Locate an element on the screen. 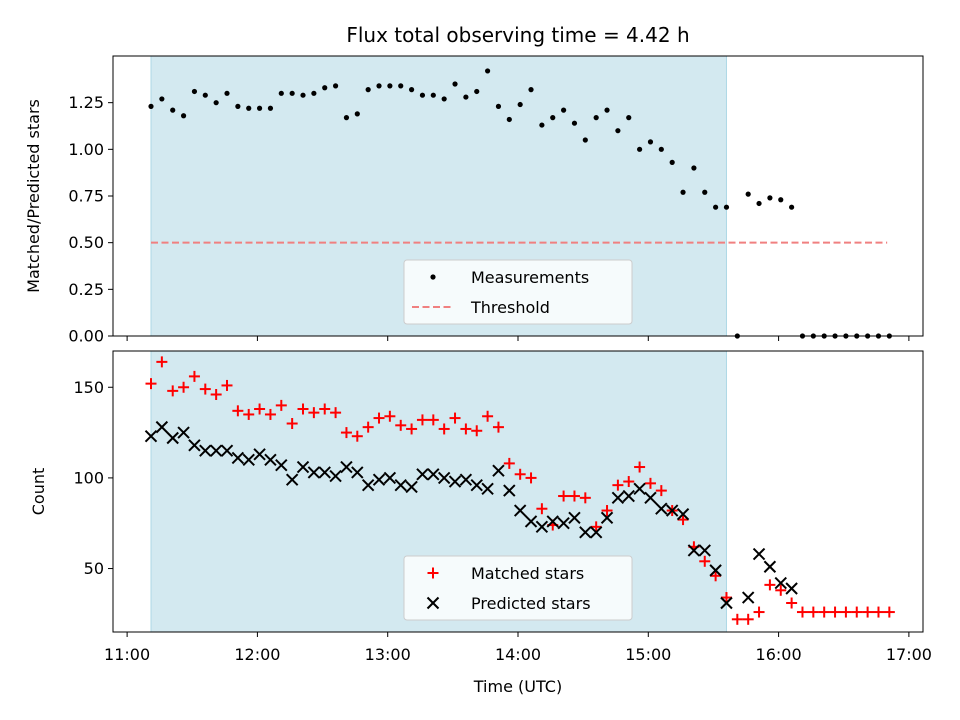 Image resolution: width=960 pixels, height=720 pixels. bottom-y-axis-label: Count is located at coordinates (38, 492).